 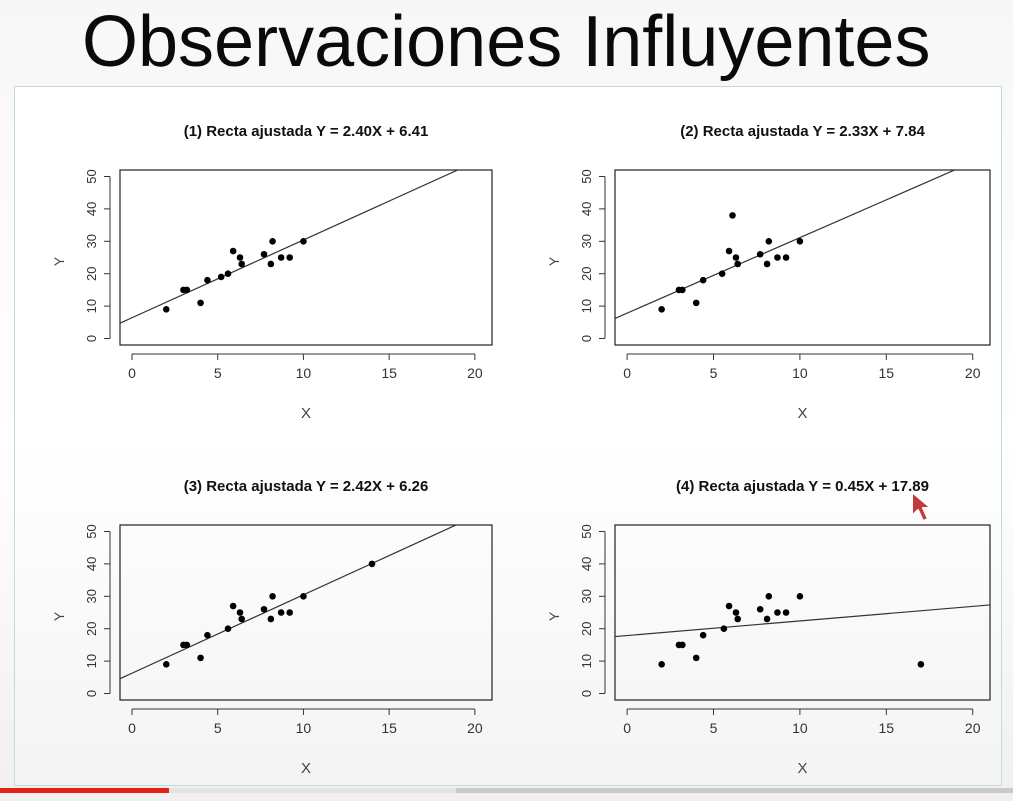 What do you see at coordinates (802, 486) in the screenshot?
I see `plot-title: (4) Recta ajustada Y = 0.45X + 17.89` at bounding box center [802, 486].